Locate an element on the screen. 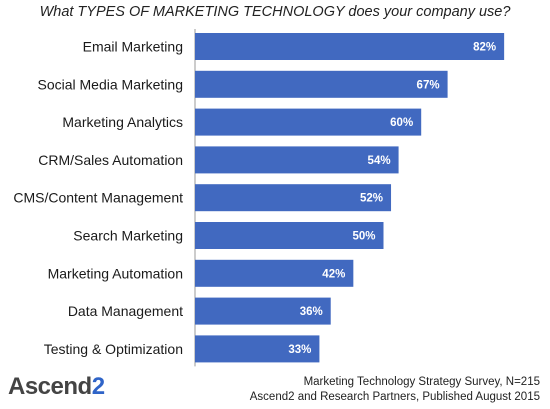 This screenshot has height=409, width=550. category-label-marketing-automation: Marketing Automation is located at coordinates (115, 273).